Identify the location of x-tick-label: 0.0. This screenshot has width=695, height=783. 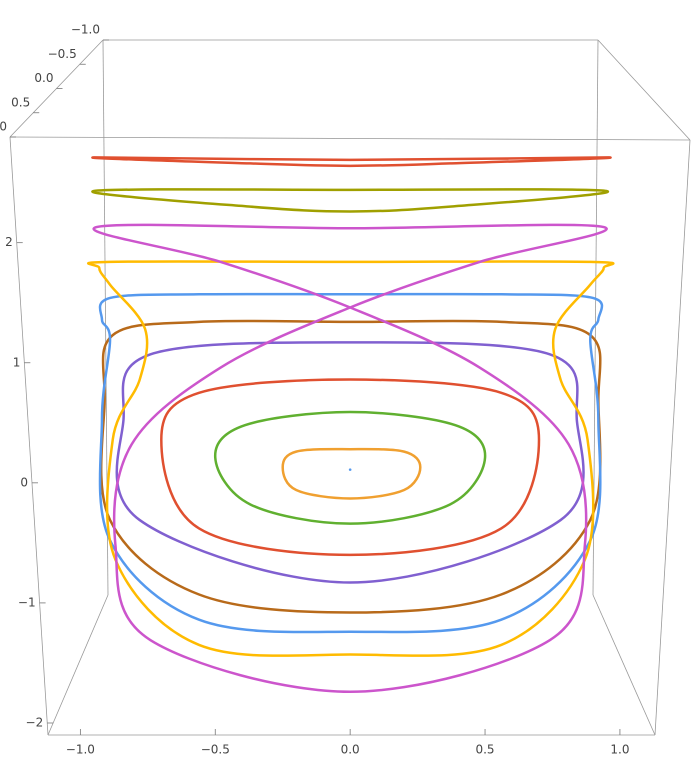
(350, 750).